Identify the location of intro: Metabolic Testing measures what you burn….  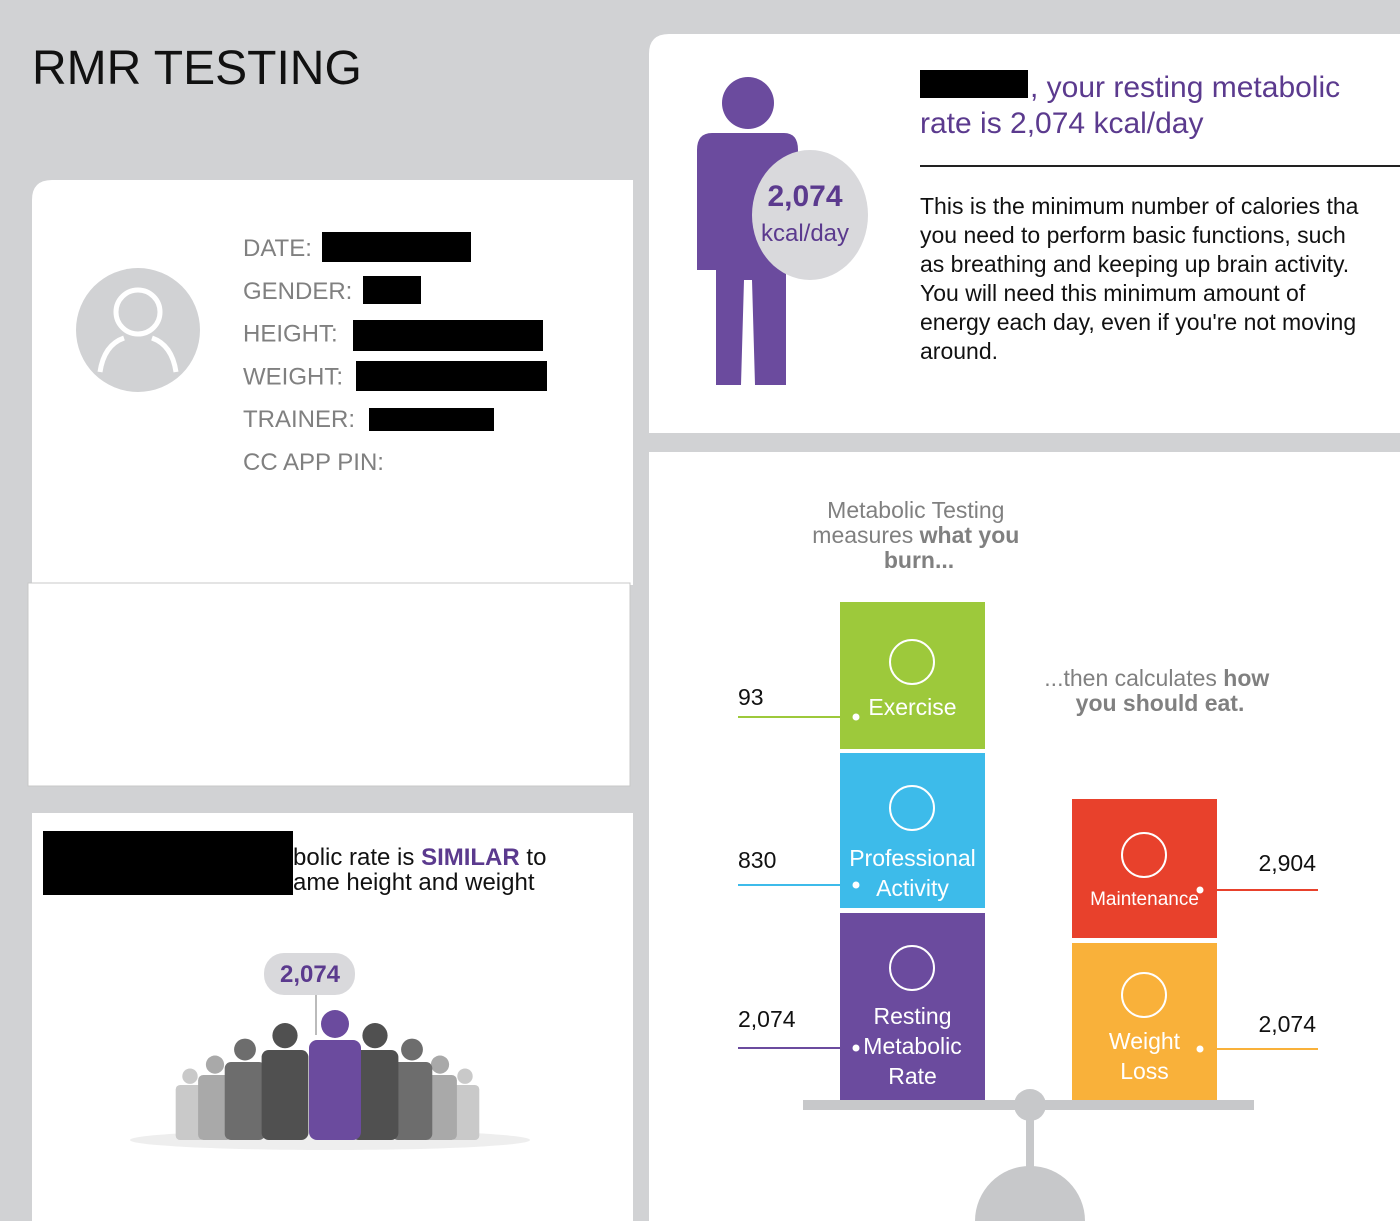
(918, 535).